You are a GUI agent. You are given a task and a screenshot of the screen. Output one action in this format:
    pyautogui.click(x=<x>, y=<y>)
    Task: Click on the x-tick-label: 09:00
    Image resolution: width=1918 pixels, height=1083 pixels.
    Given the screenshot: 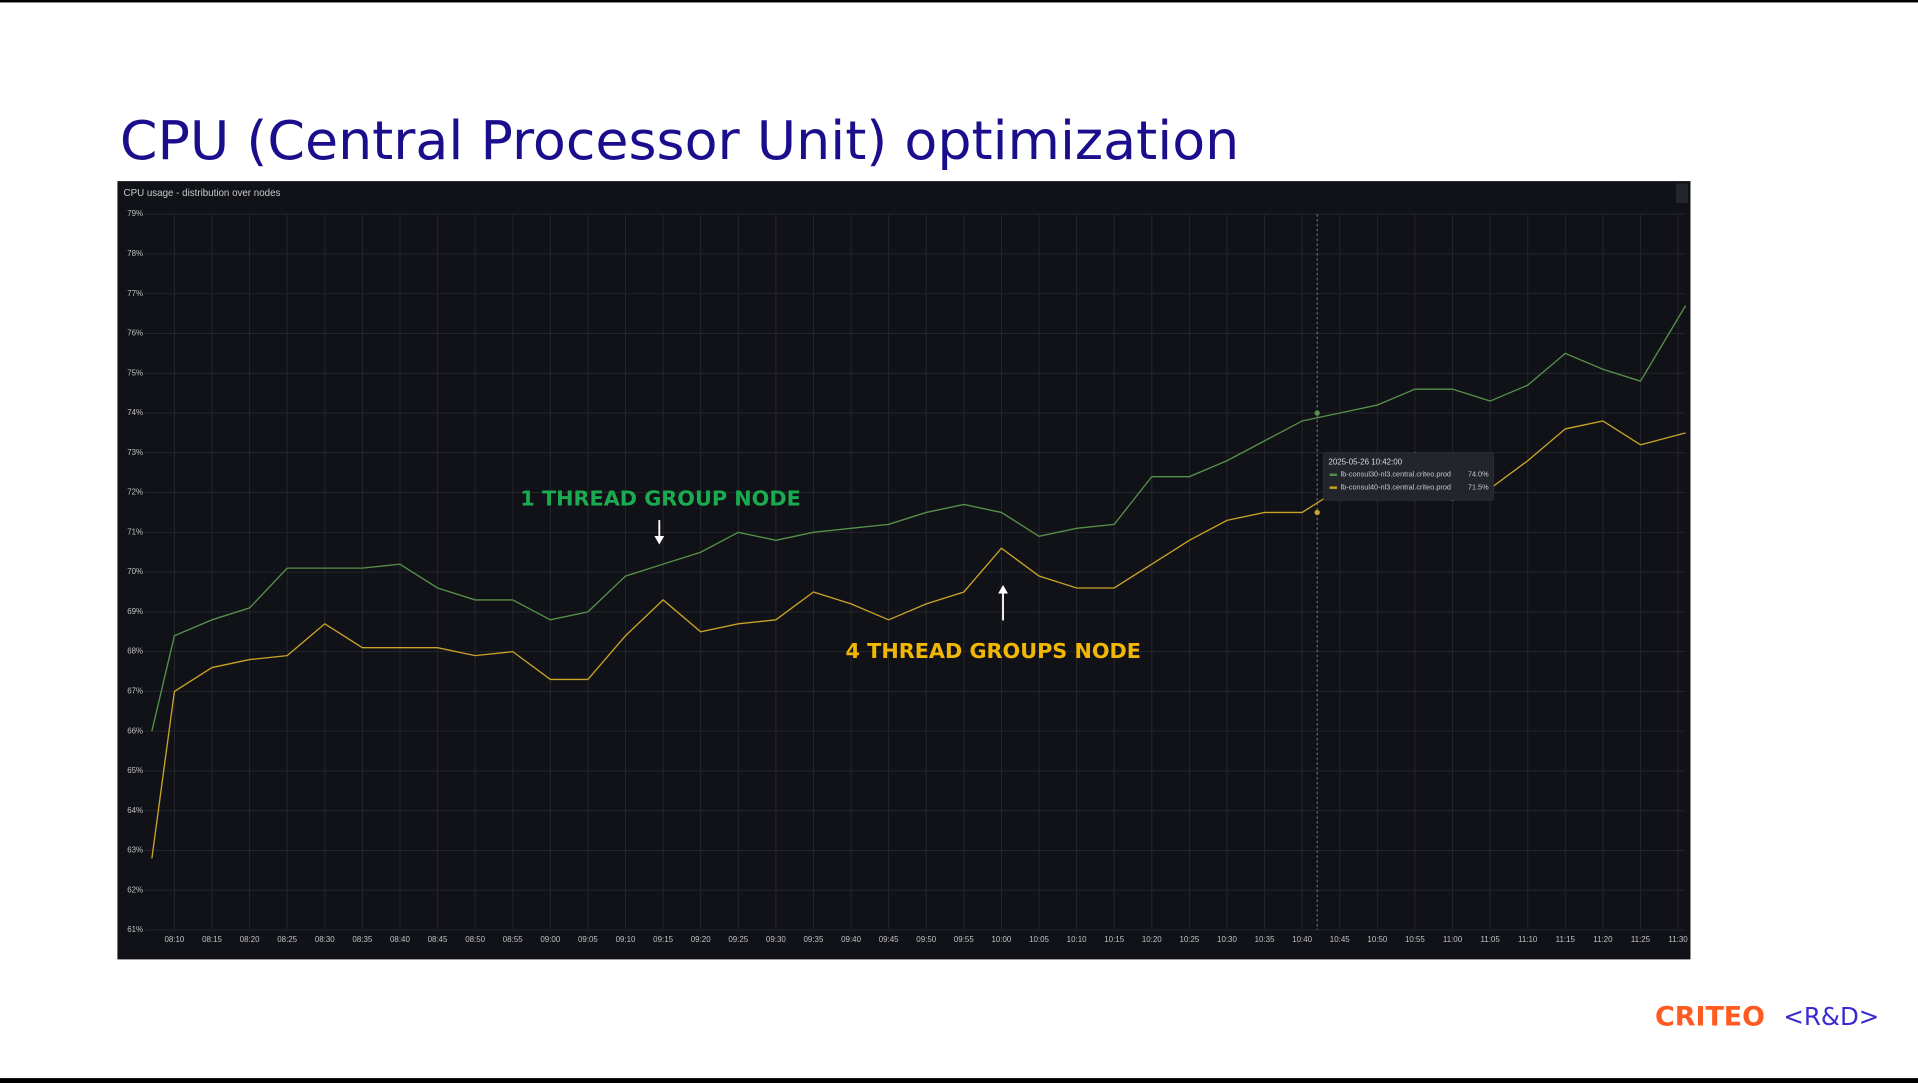 What is the action you would take?
    pyautogui.click(x=550, y=939)
    